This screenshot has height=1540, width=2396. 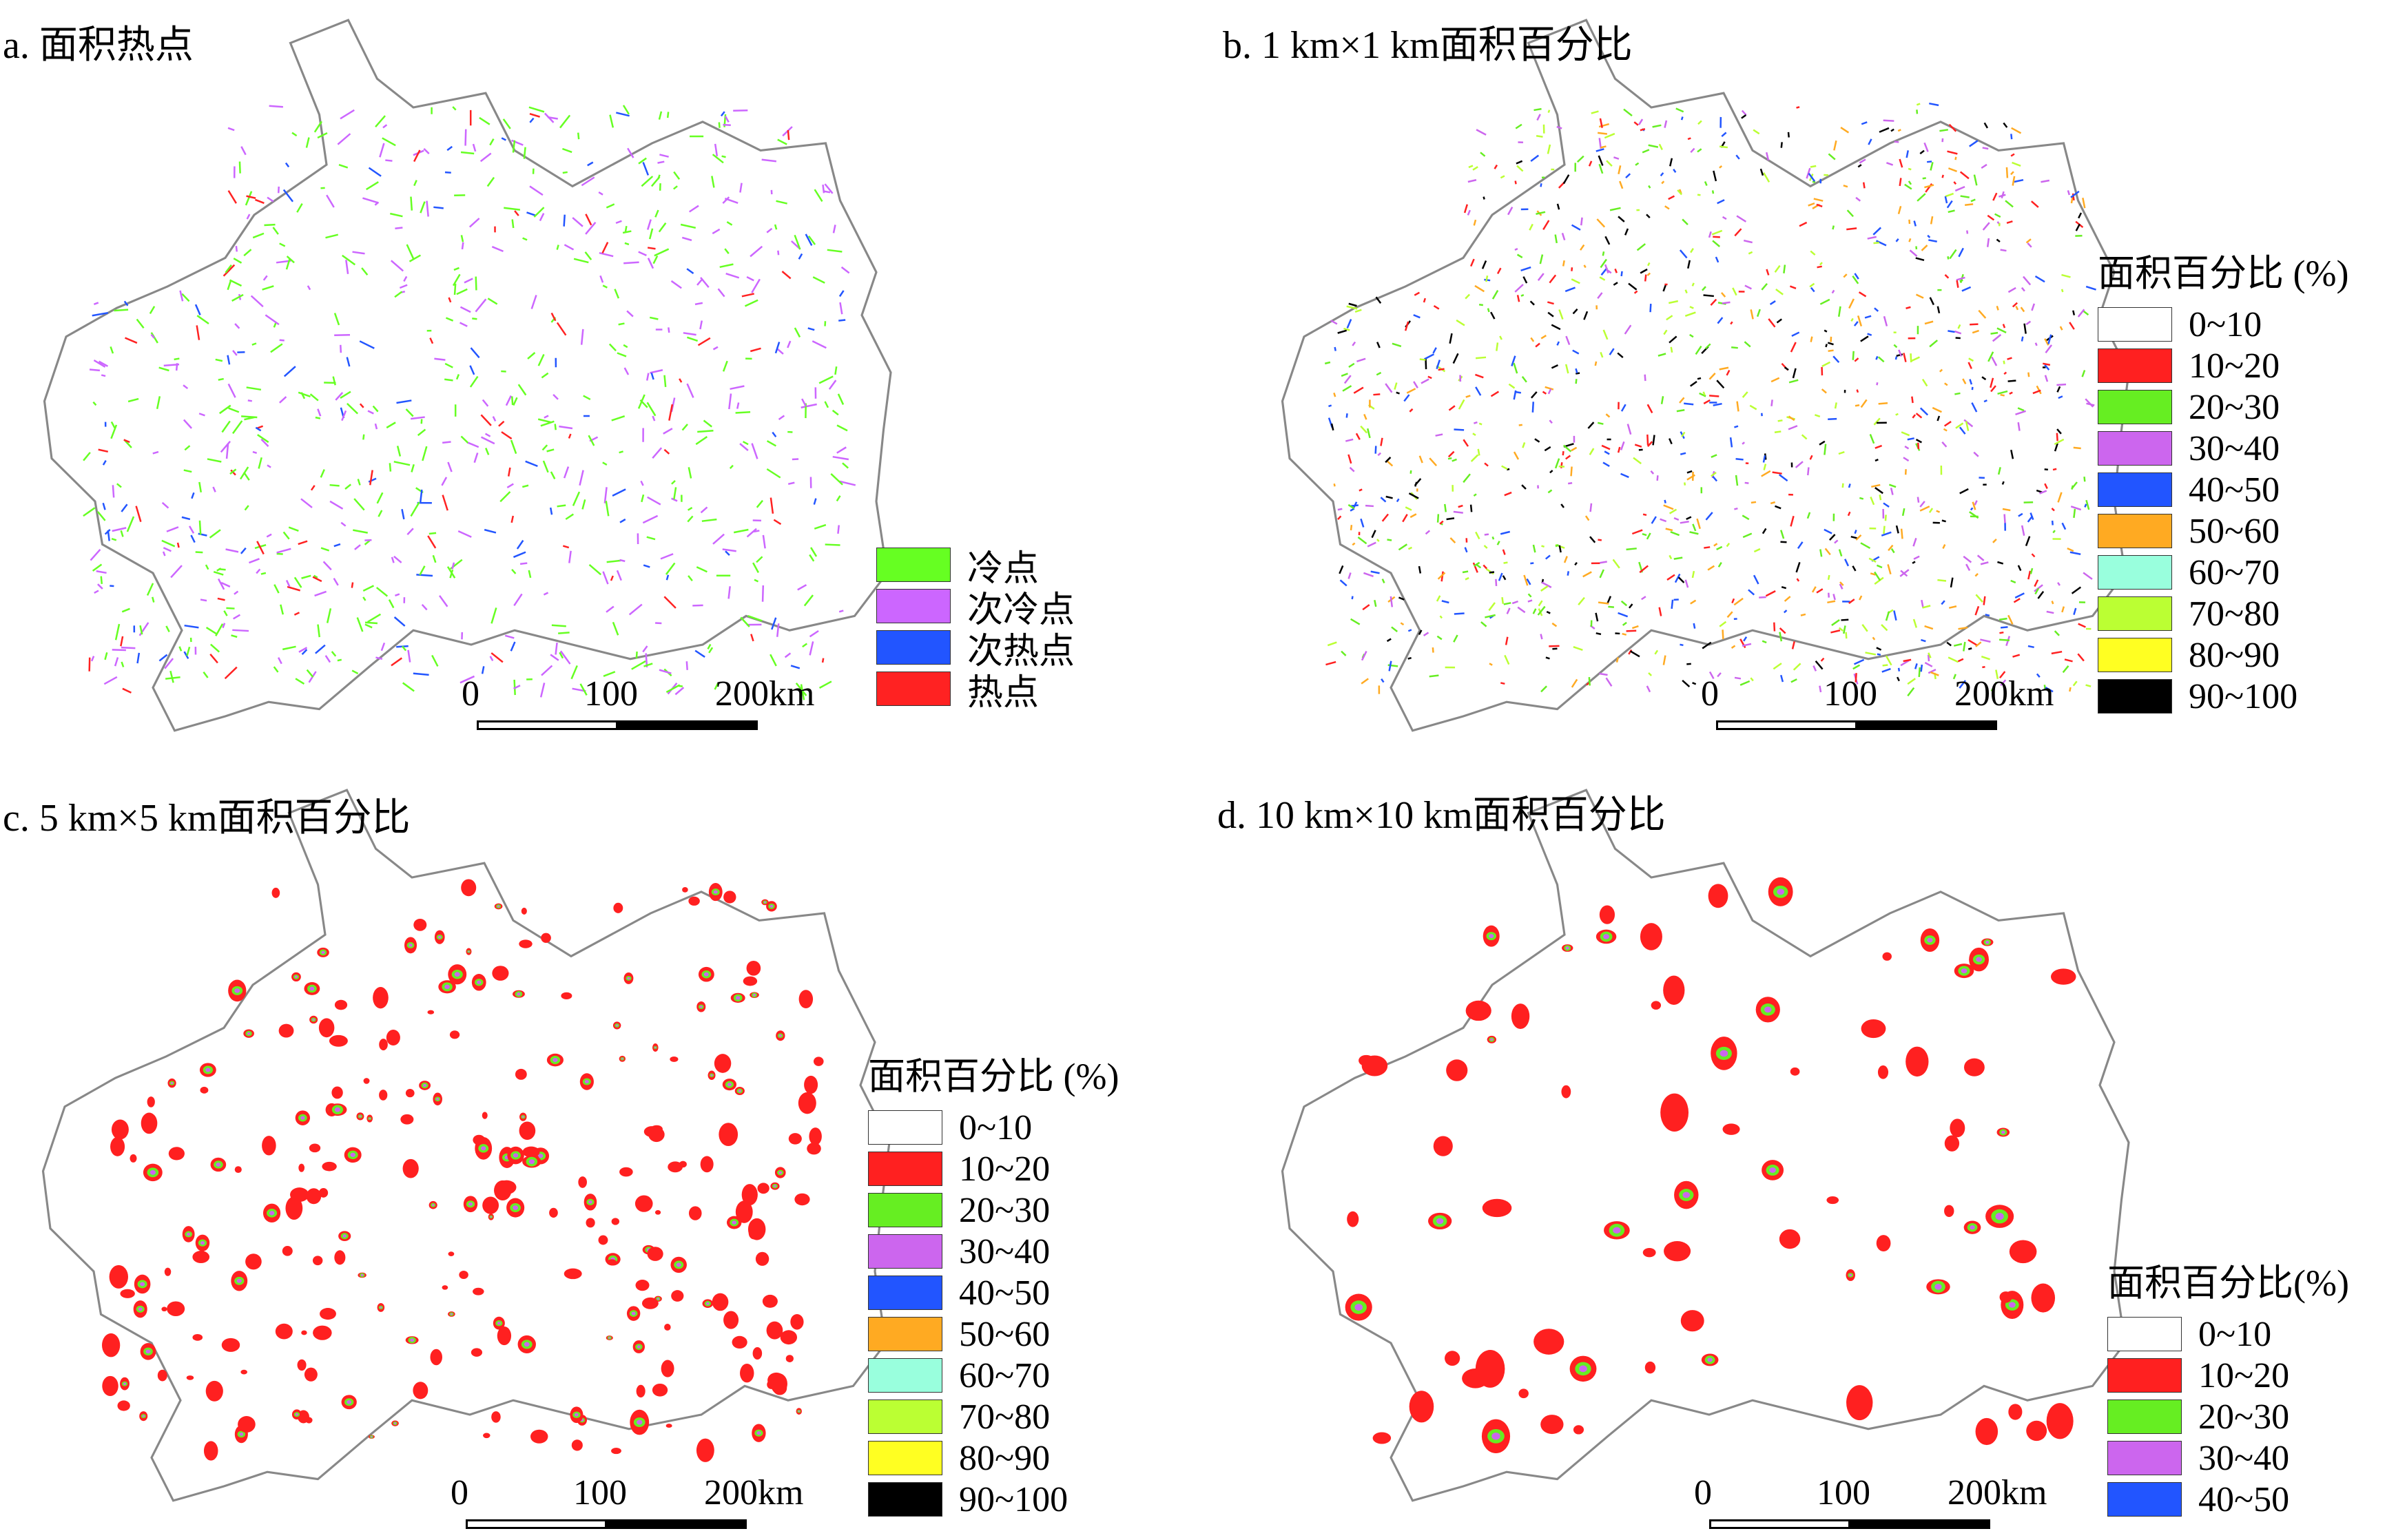 I want to click on legend-item: 40~50, so click(x=2223, y=489).